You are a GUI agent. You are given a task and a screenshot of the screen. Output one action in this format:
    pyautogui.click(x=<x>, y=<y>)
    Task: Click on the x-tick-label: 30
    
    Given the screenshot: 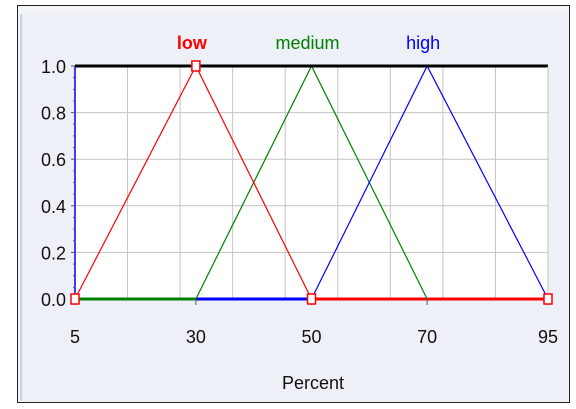 What is the action you would take?
    pyautogui.click(x=196, y=337)
    